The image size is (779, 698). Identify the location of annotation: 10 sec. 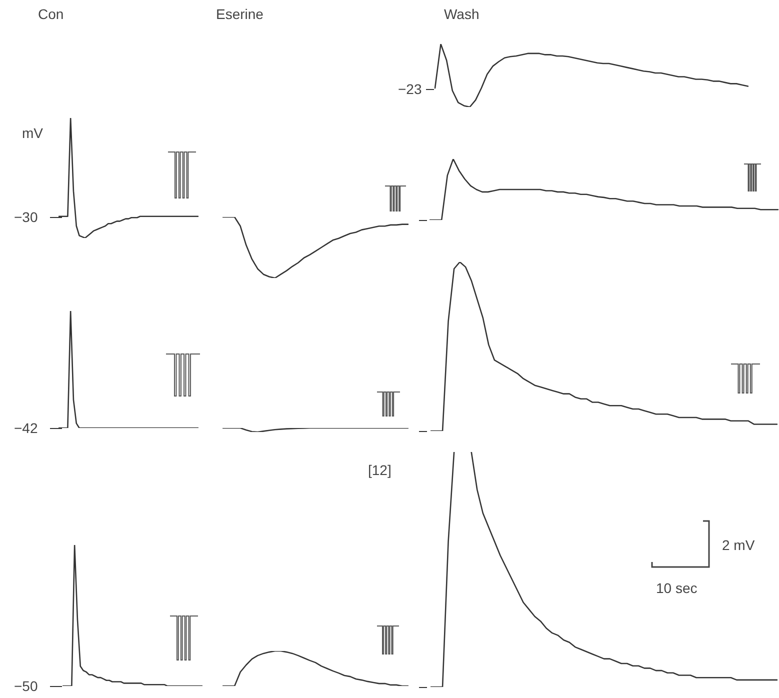
(677, 588).